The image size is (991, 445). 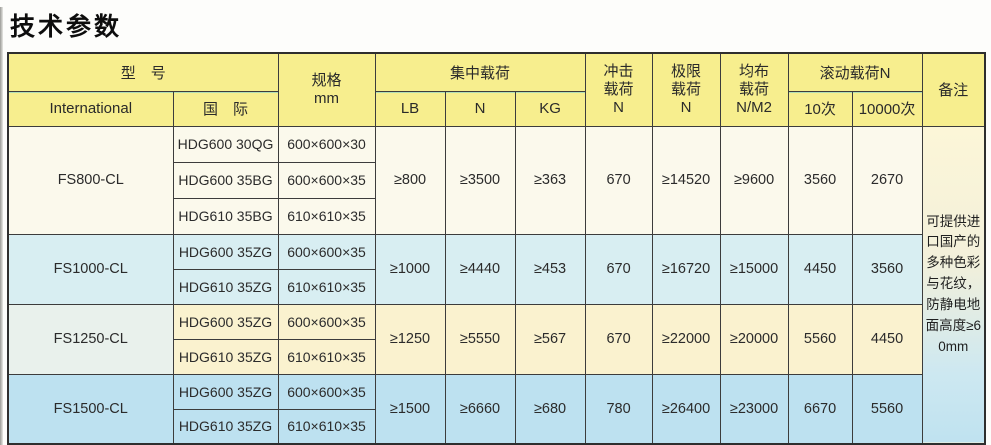 What do you see at coordinates (887, 409) in the screenshot?
I see `rolling10000-value-cell: 5560` at bounding box center [887, 409].